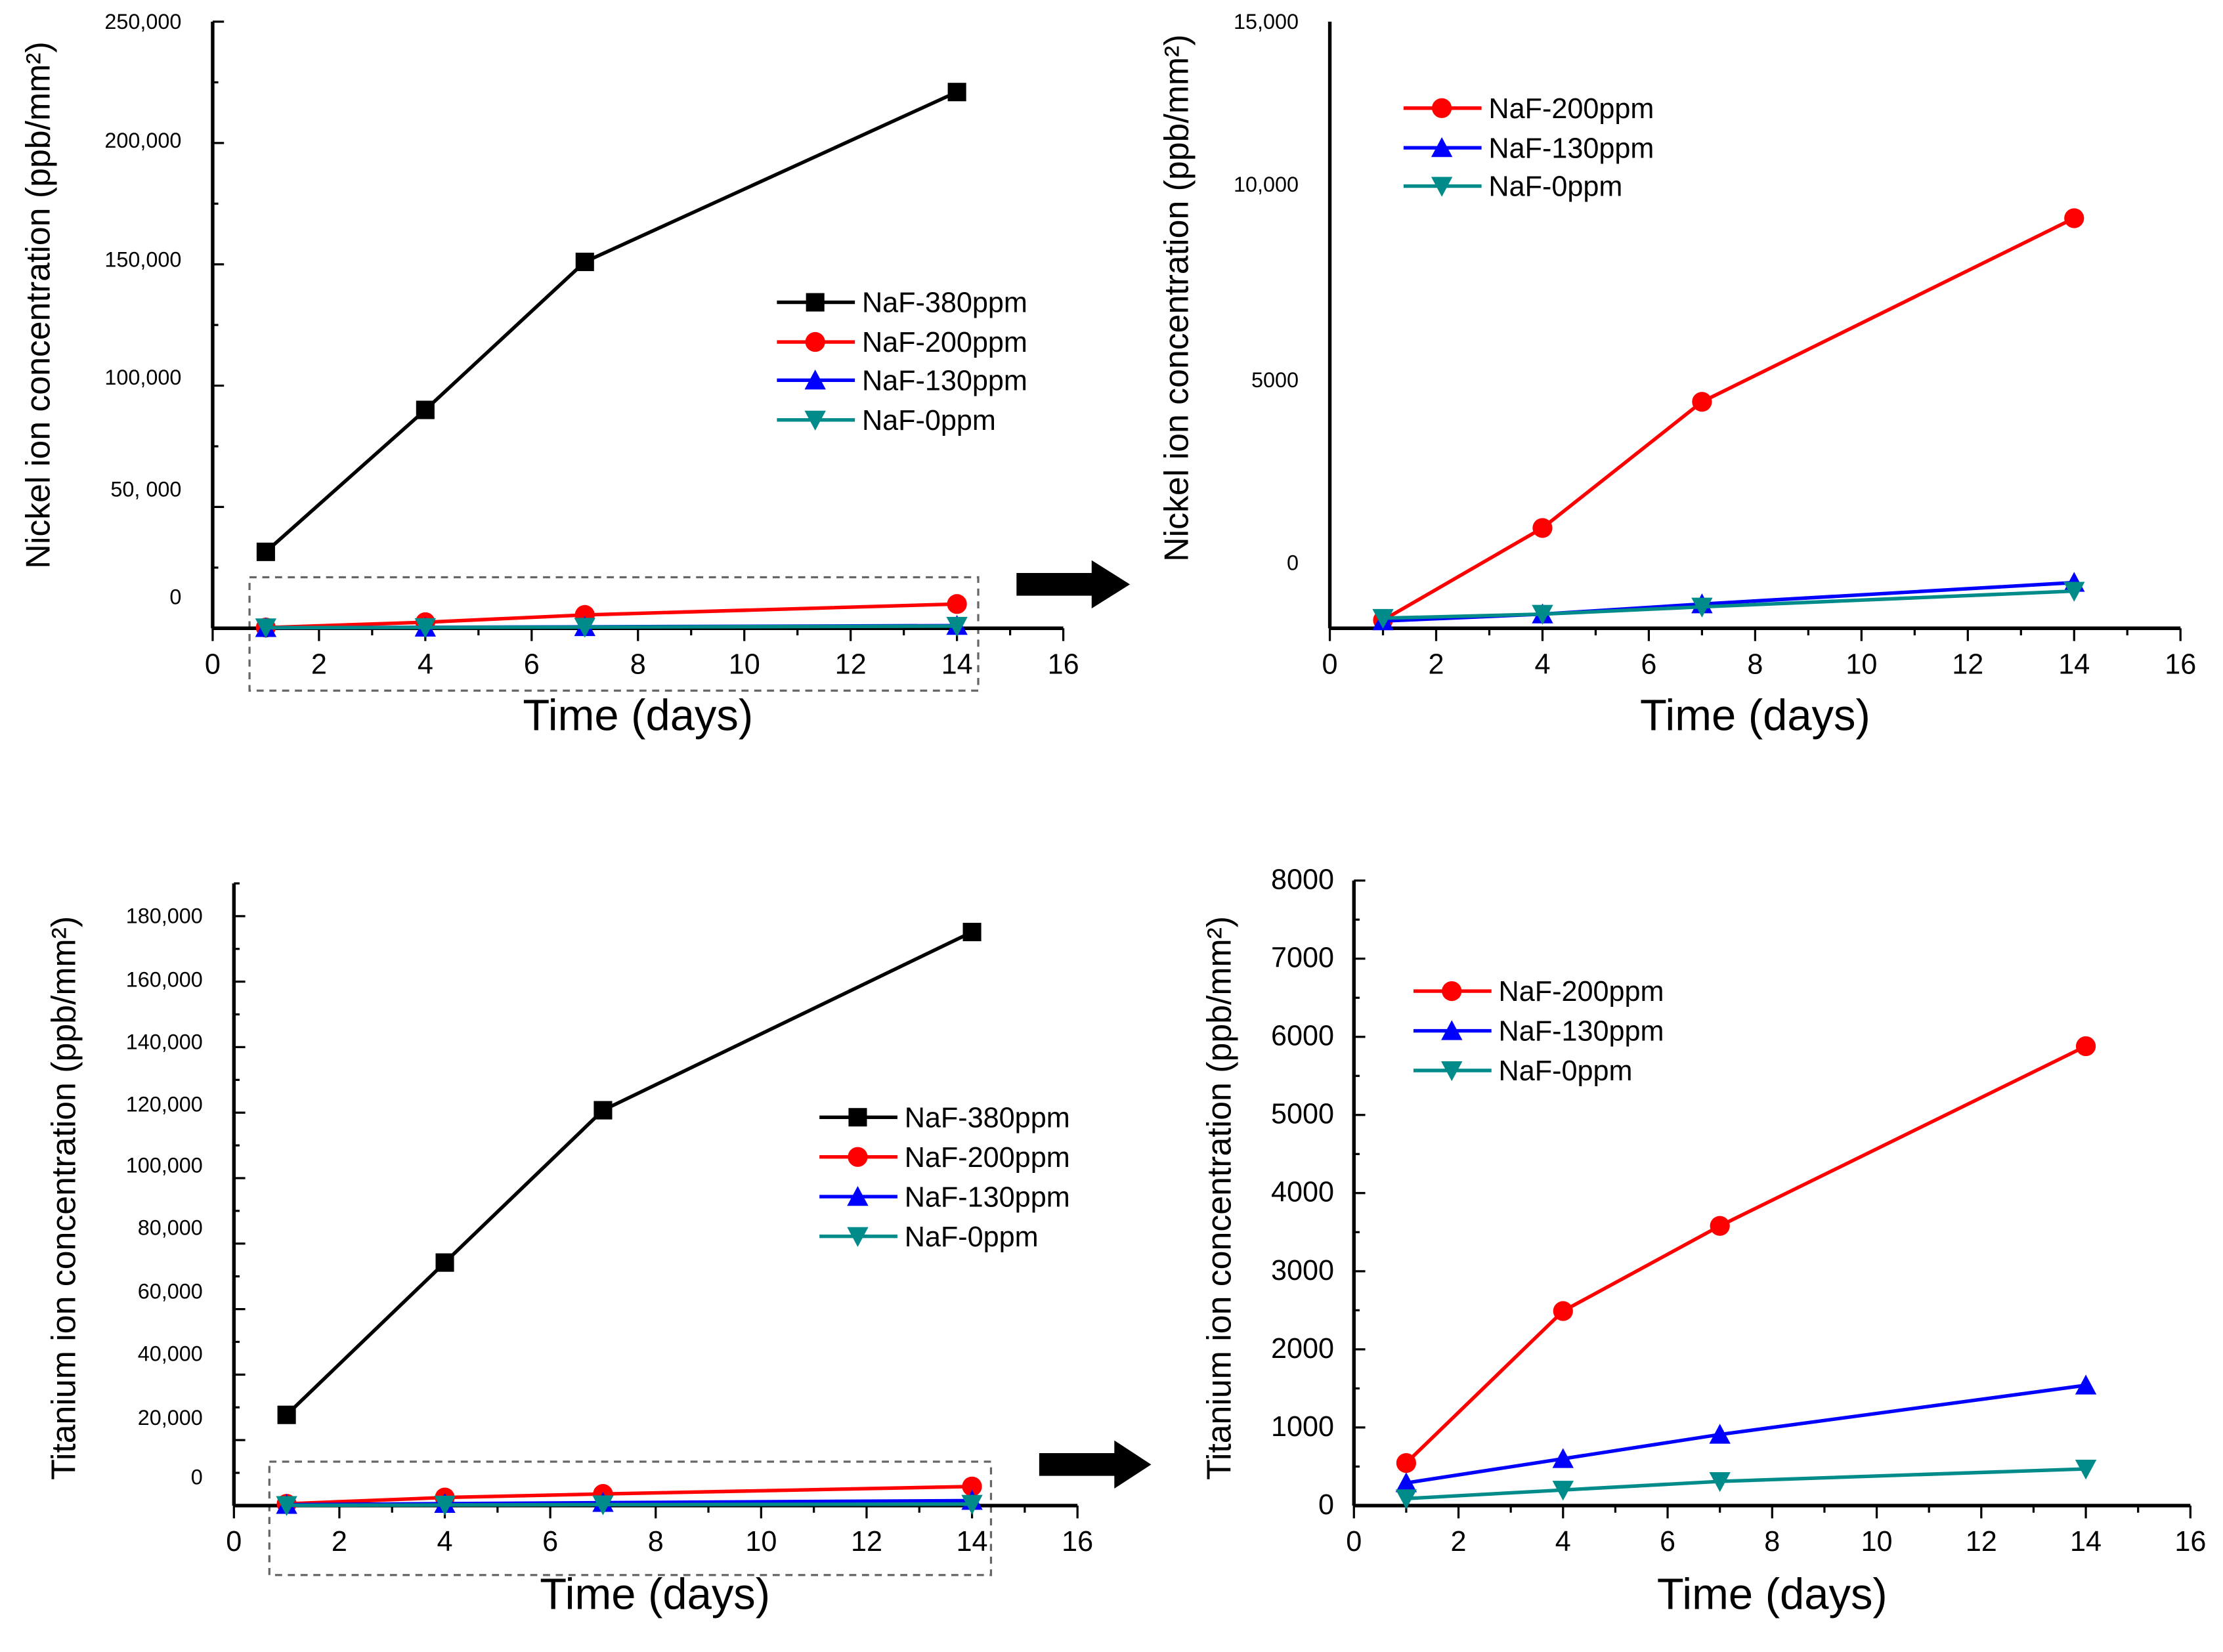  What do you see at coordinates (170, 1227) in the screenshot?
I see `y-tick-label: 80,000` at bounding box center [170, 1227].